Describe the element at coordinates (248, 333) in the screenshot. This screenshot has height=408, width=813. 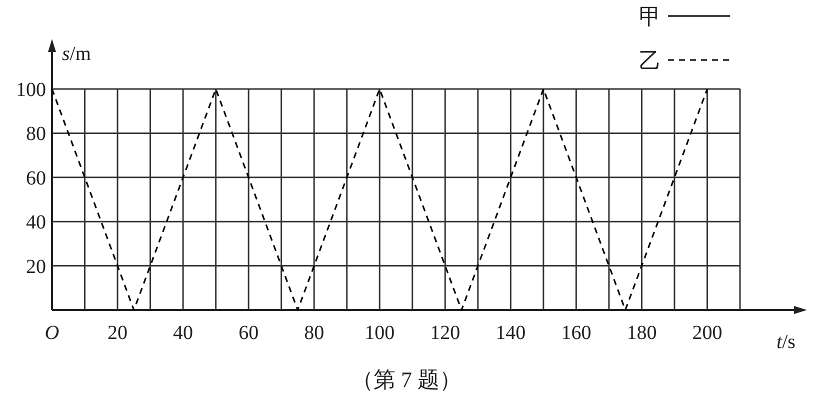
I see `x-tick-label: 60` at that location.